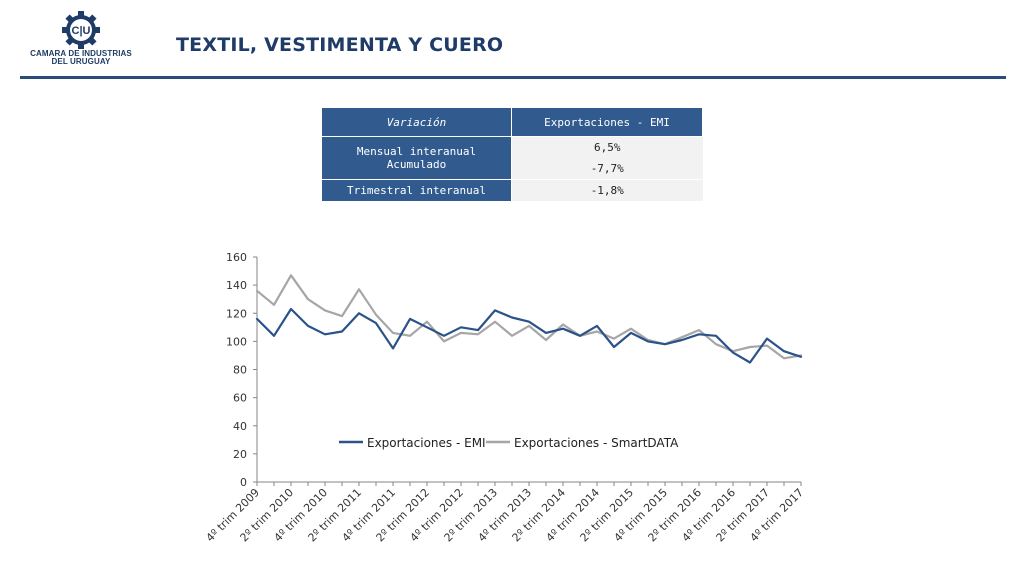 This screenshot has height=576, width=1024. I want to click on gear-icon: C|U, so click(81, 30).